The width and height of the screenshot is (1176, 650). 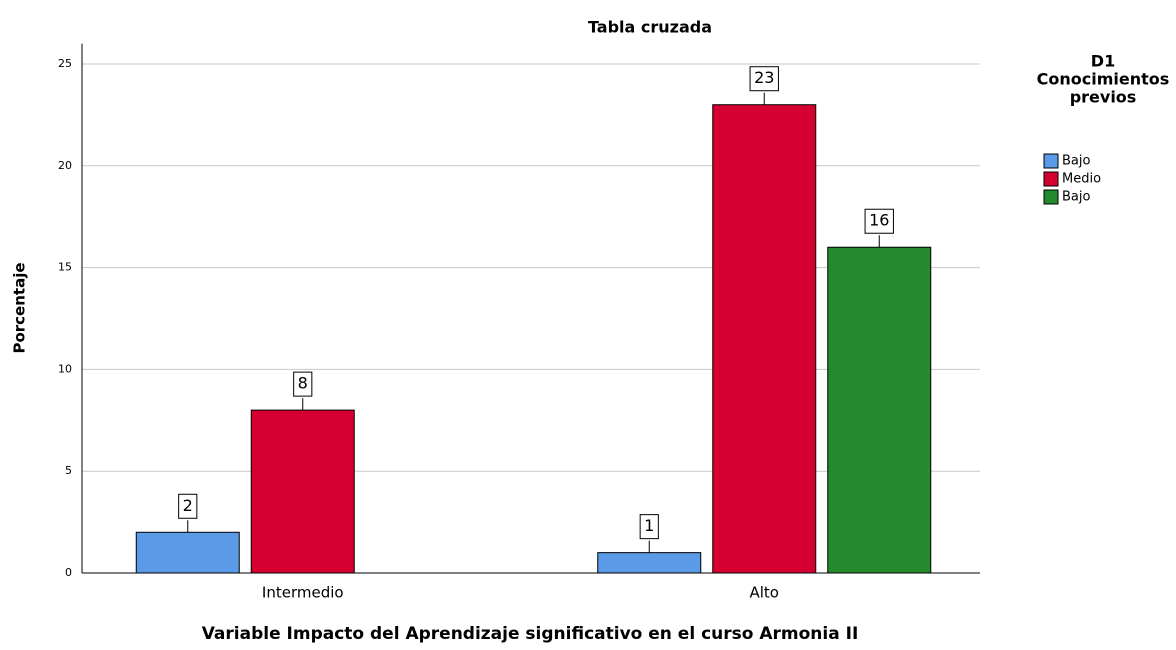 I want to click on x-tick-label: Alto, so click(x=765, y=593).